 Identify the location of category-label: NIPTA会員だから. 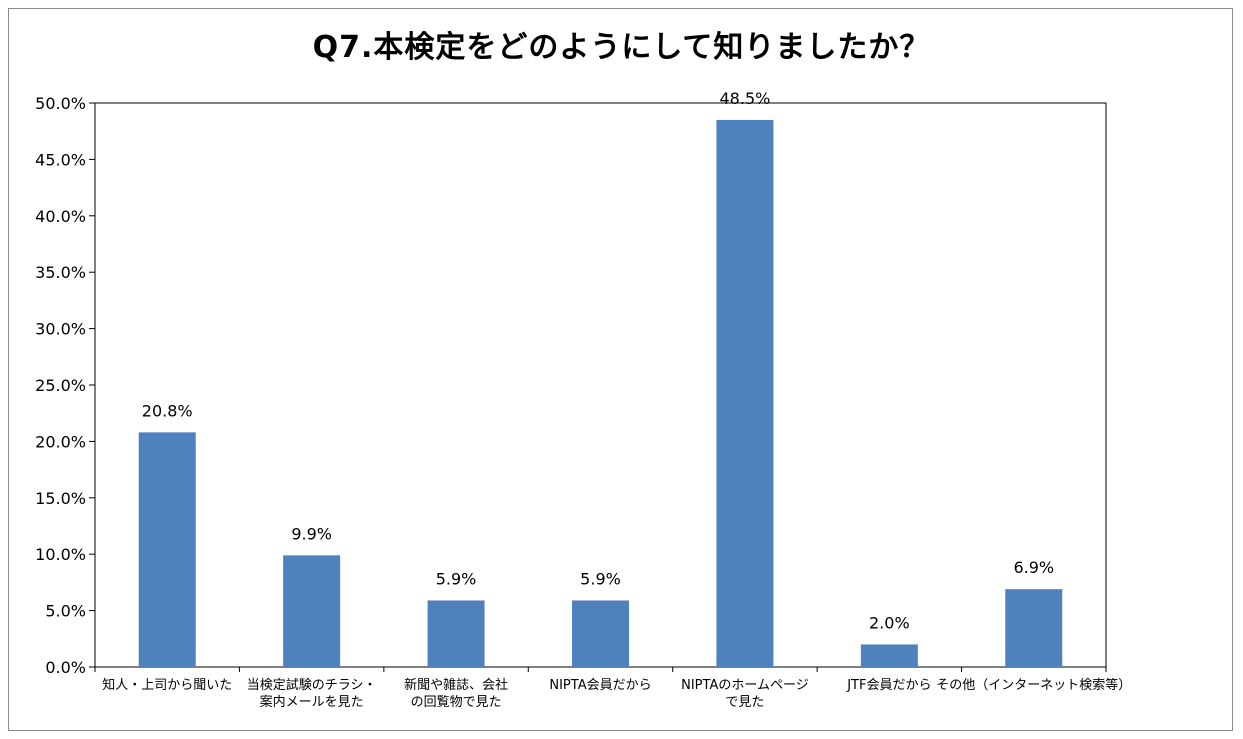
(600, 685).